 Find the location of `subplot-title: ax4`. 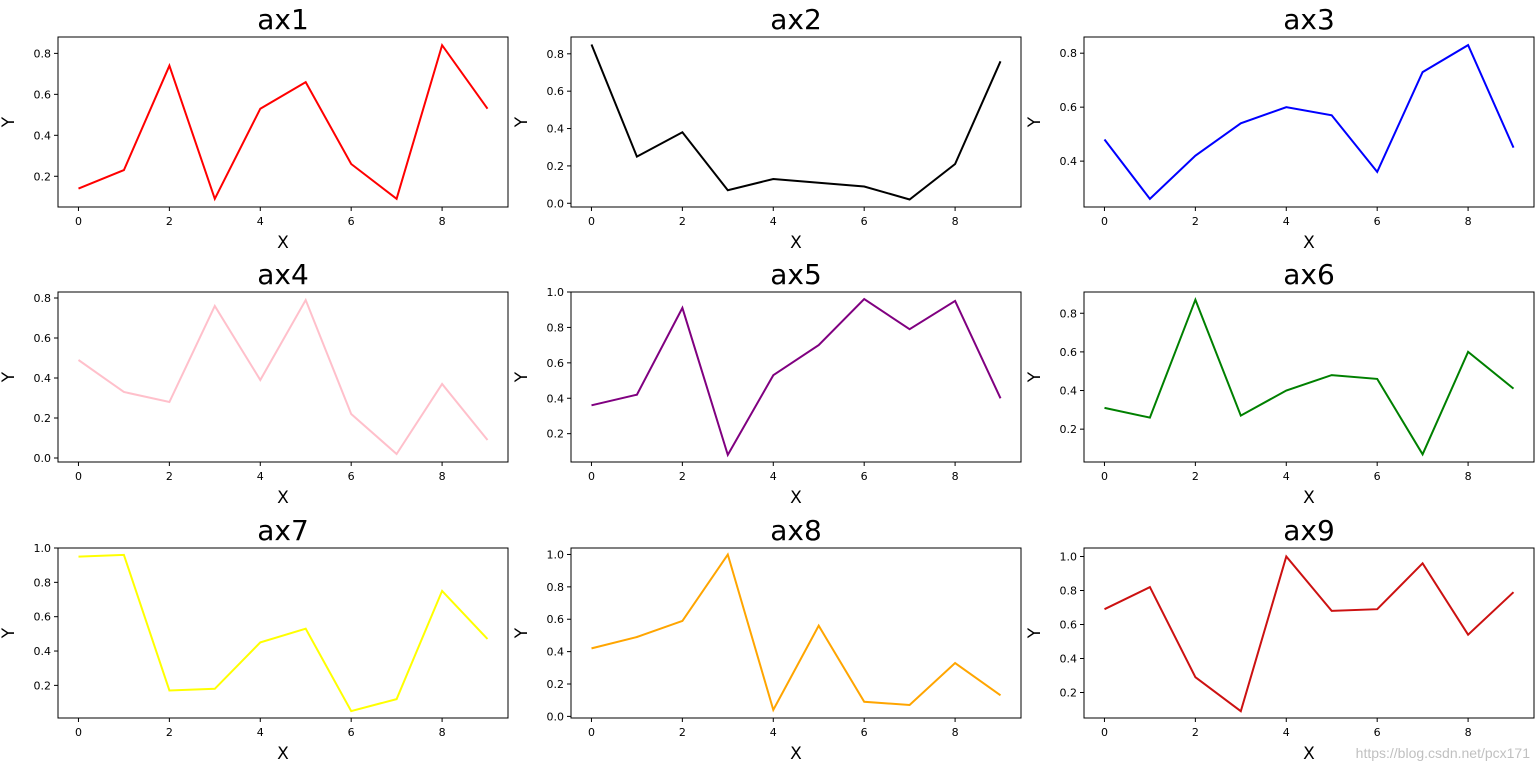

subplot-title: ax4 is located at coordinates (283, 274).